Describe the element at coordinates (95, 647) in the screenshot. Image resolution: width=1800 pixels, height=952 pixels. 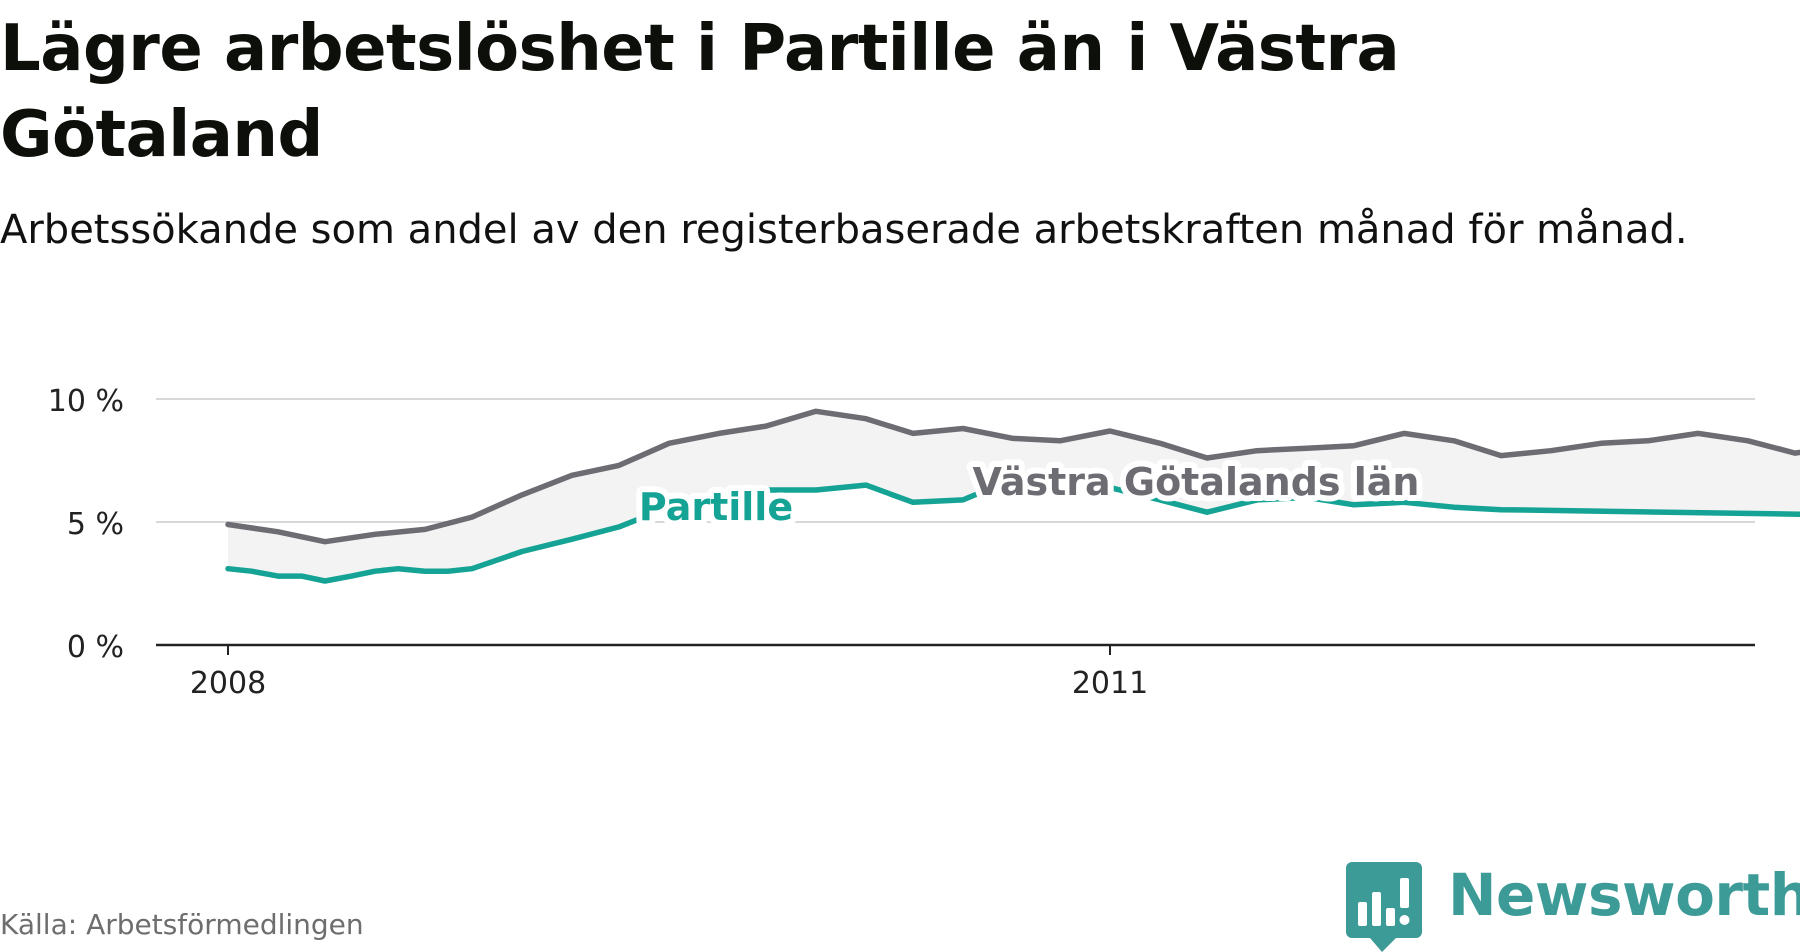
I see `y-tick-label: 0 %` at that location.